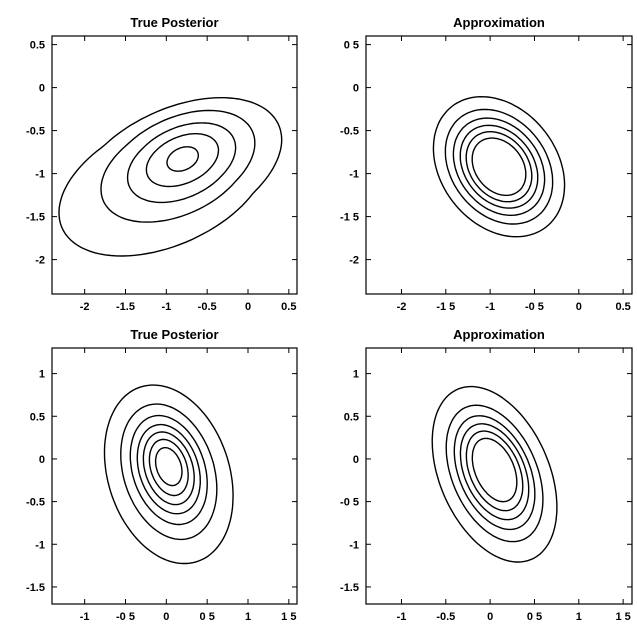 This screenshot has width=637, height=640. What do you see at coordinates (349, 503) in the screenshot?
I see `y-tick-label: -0 5` at bounding box center [349, 503].